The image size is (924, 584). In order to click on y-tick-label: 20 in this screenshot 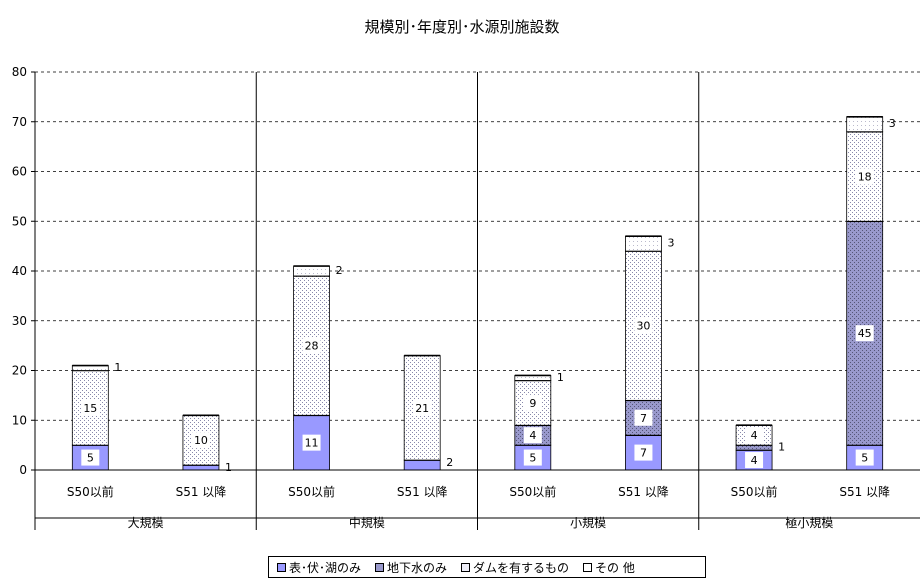, I will do `click(19, 371)`.